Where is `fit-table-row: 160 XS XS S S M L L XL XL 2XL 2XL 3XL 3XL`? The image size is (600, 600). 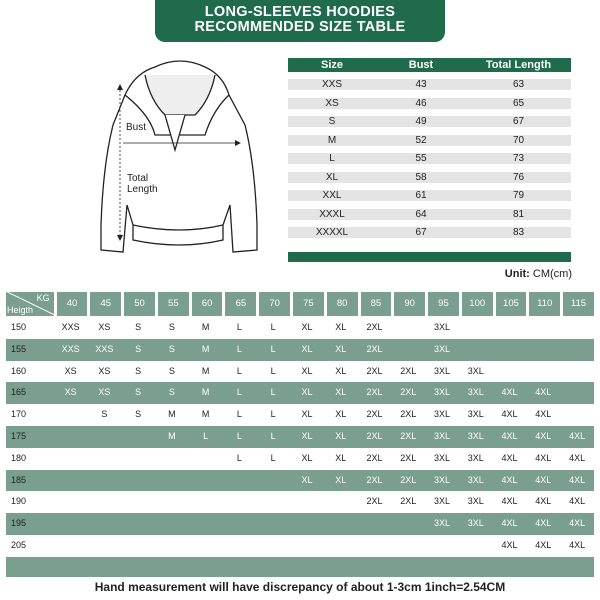 fit-table-row: 160 XS XS S S M L L XL XL 2XL 2XL 3XL 3XL is located at coordinates (300, 372).